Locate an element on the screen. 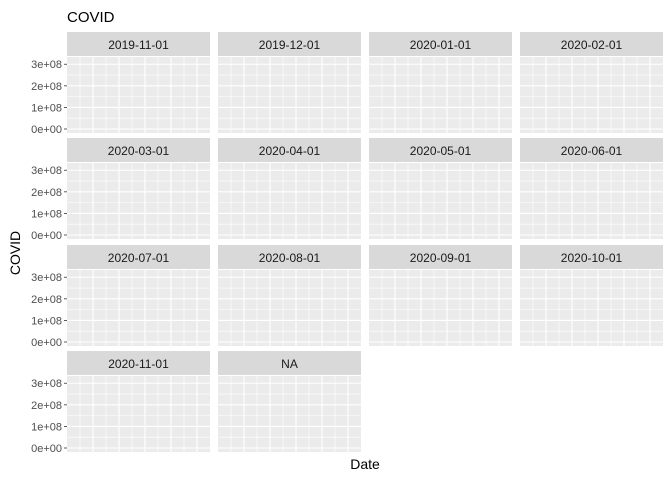 Image resolution: width=672 pixels, height=480 pixels. facet-strip-label: 2020-10-01 is located at coordinates (592, 258).